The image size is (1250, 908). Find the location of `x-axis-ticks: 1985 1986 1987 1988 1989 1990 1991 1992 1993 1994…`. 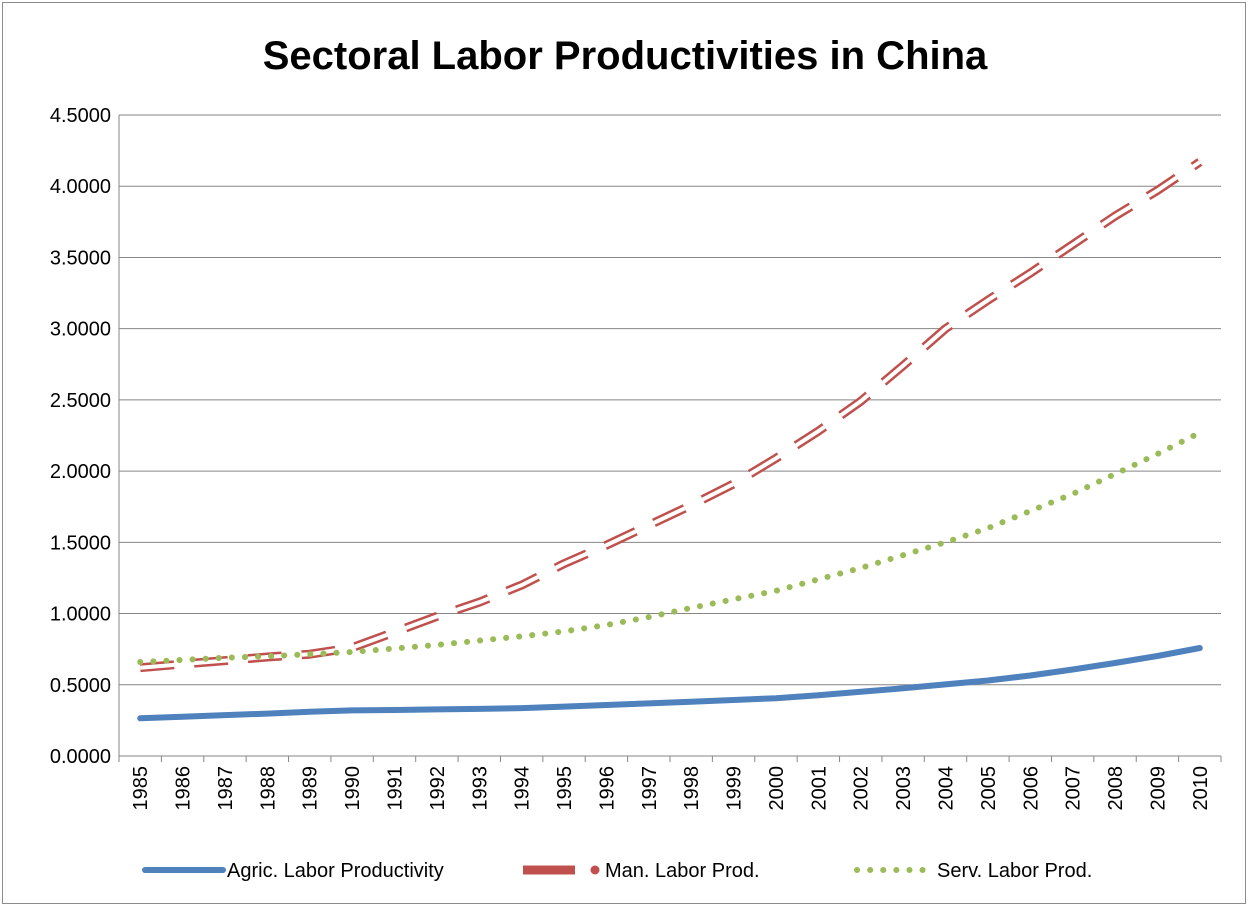

x-axis-ticks: 1985 1986 1987 1988 1989 1990 1991 1992 1993 1994… is located at coordinates (670, 783).